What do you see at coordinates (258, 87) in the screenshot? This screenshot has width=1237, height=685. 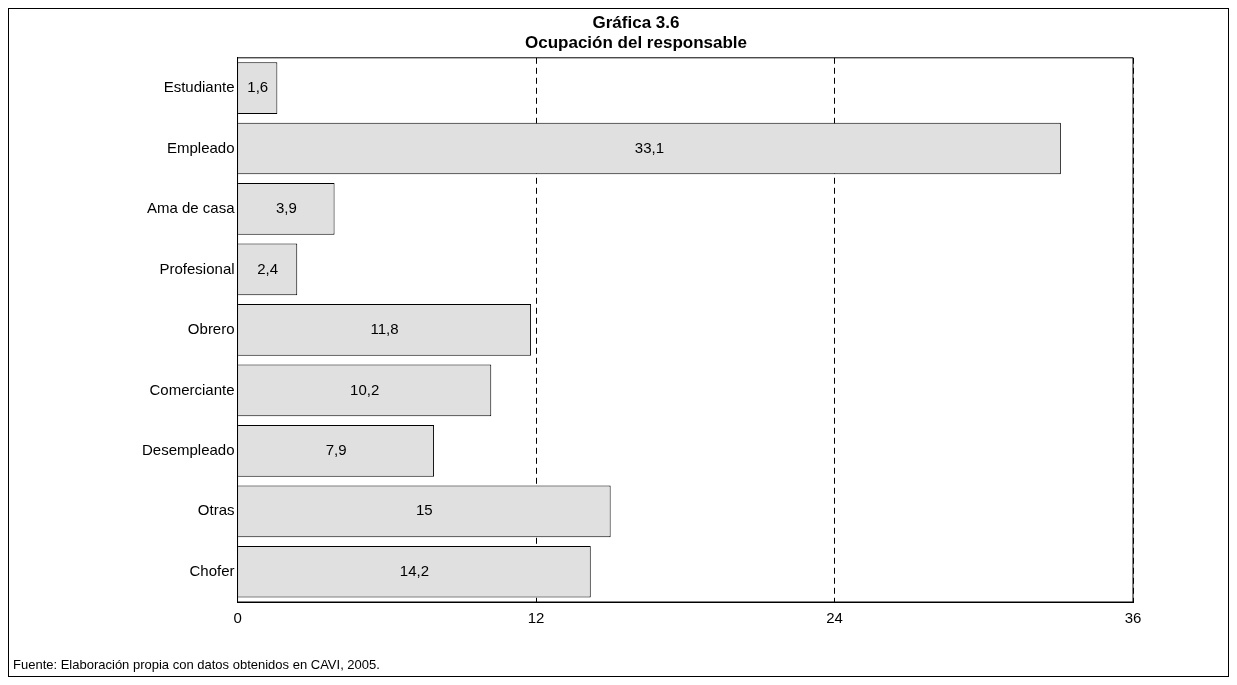 I see `data-label: 1,6` at bounding box center [258, 87].